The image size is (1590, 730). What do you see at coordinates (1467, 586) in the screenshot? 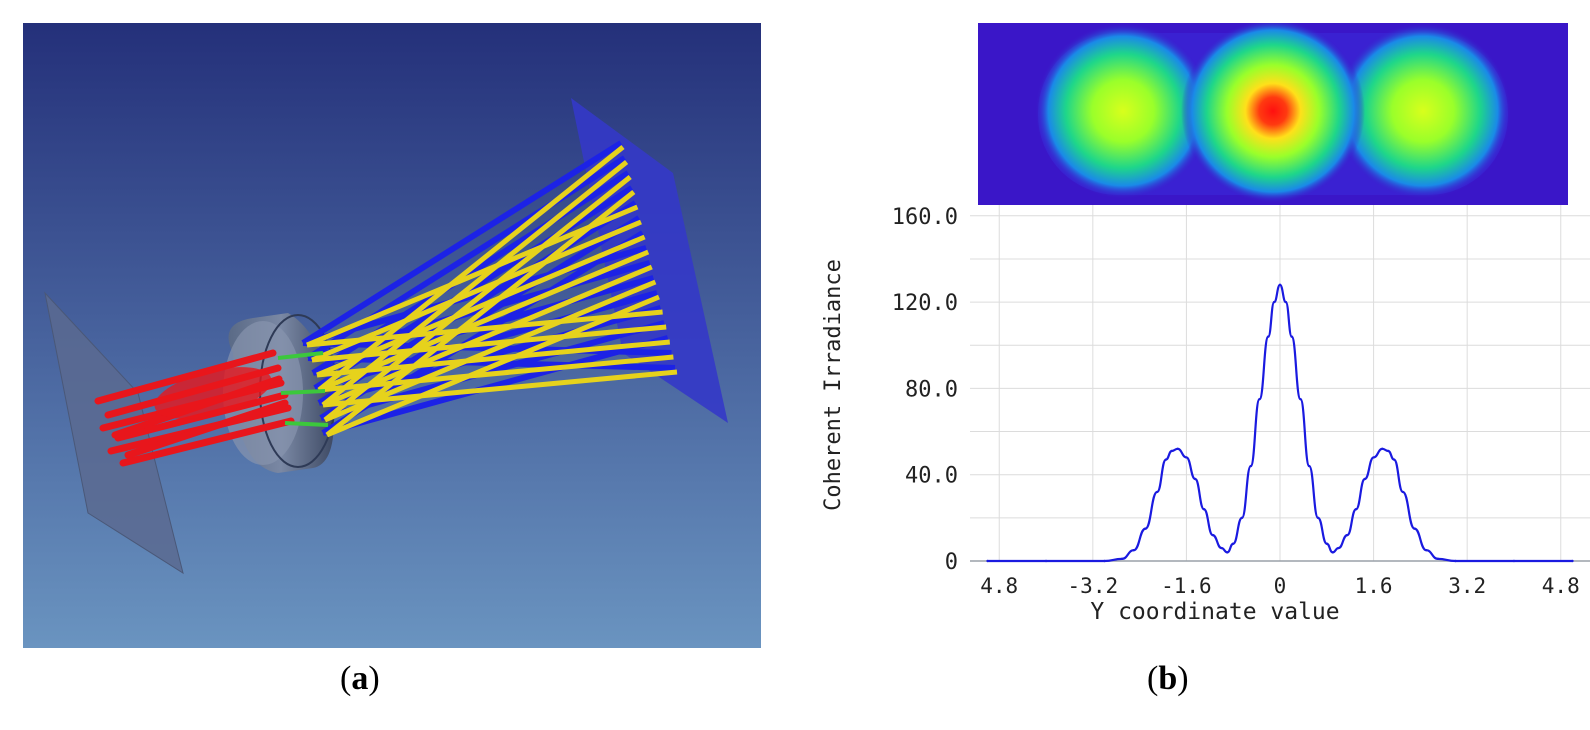
I see `x-tick-label: 3.2` at bounding box center [1467, 586].